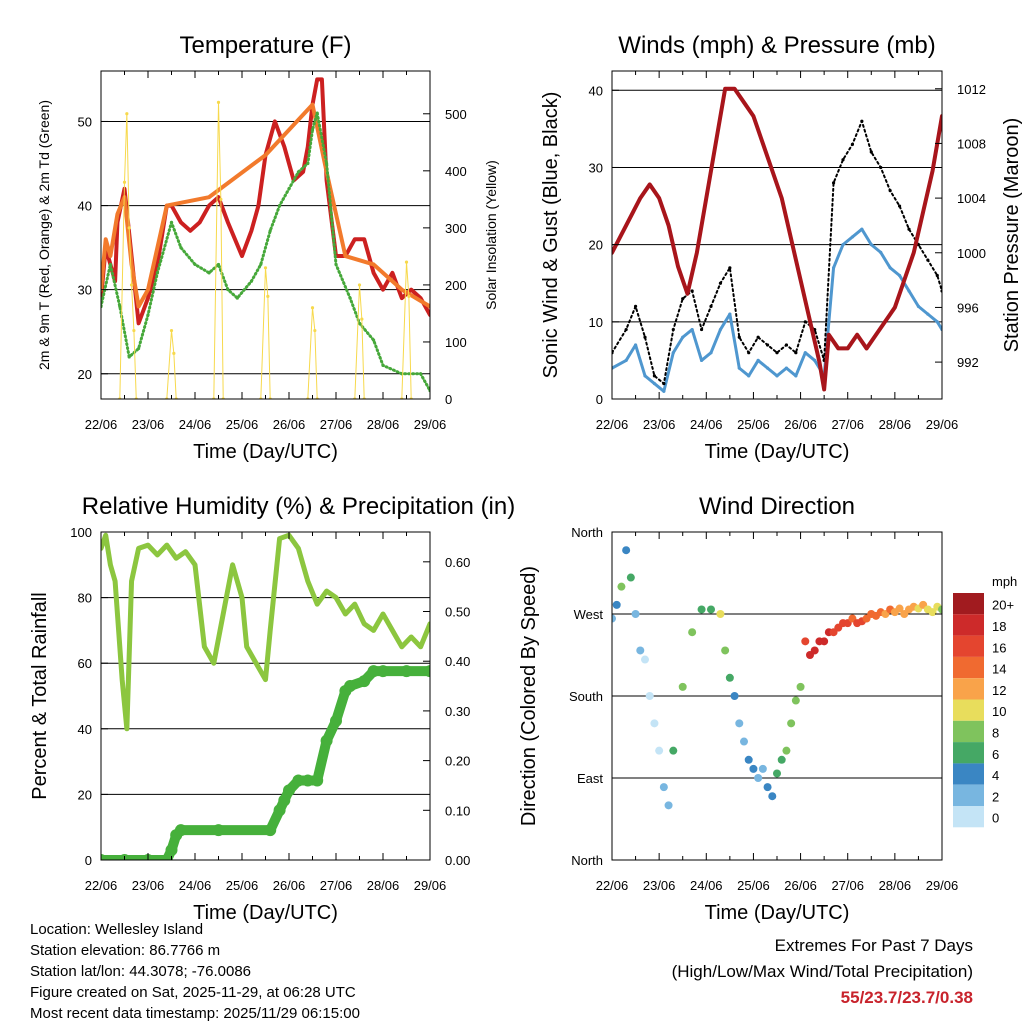  What do you see at coordinates (85, 794) in the screenshot?
I see `y-tick-label: 20` at bounding box center [85, 794].